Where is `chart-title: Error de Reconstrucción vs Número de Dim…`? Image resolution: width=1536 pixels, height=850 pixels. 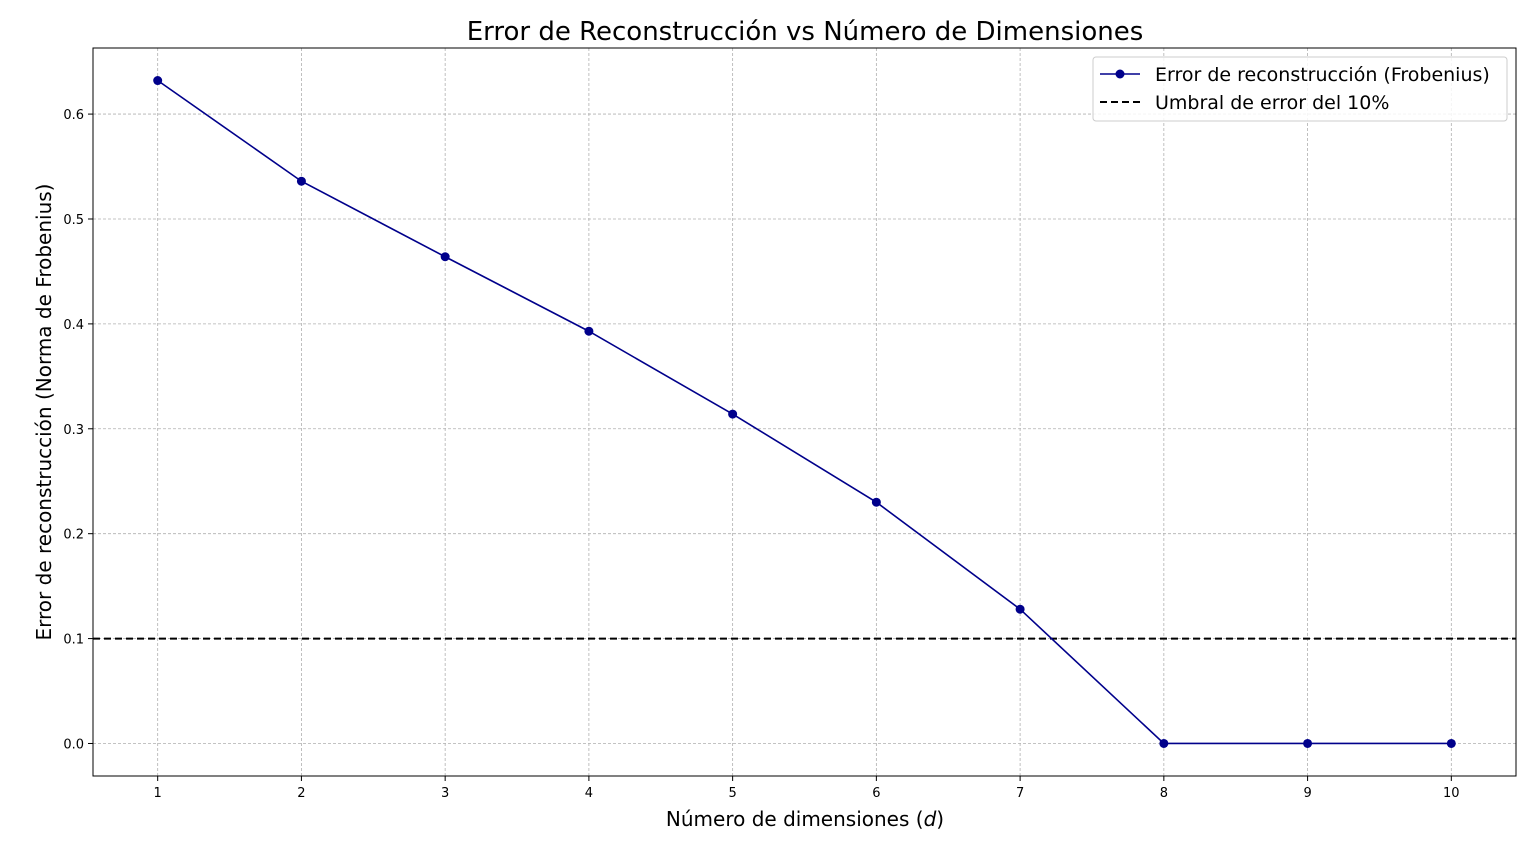 chart-title: Error de Reconstrucción vs Número de Dim… is located at coordinates (805, 32).